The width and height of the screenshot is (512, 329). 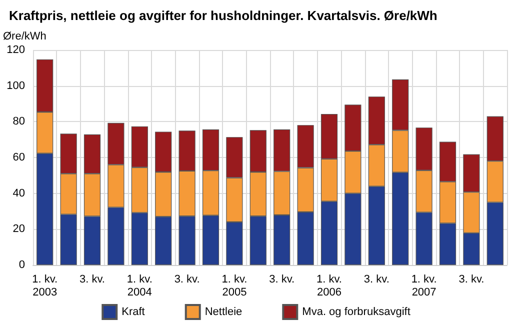 I want to click on legend-label: Nettleie, so click(x=223, y=312).